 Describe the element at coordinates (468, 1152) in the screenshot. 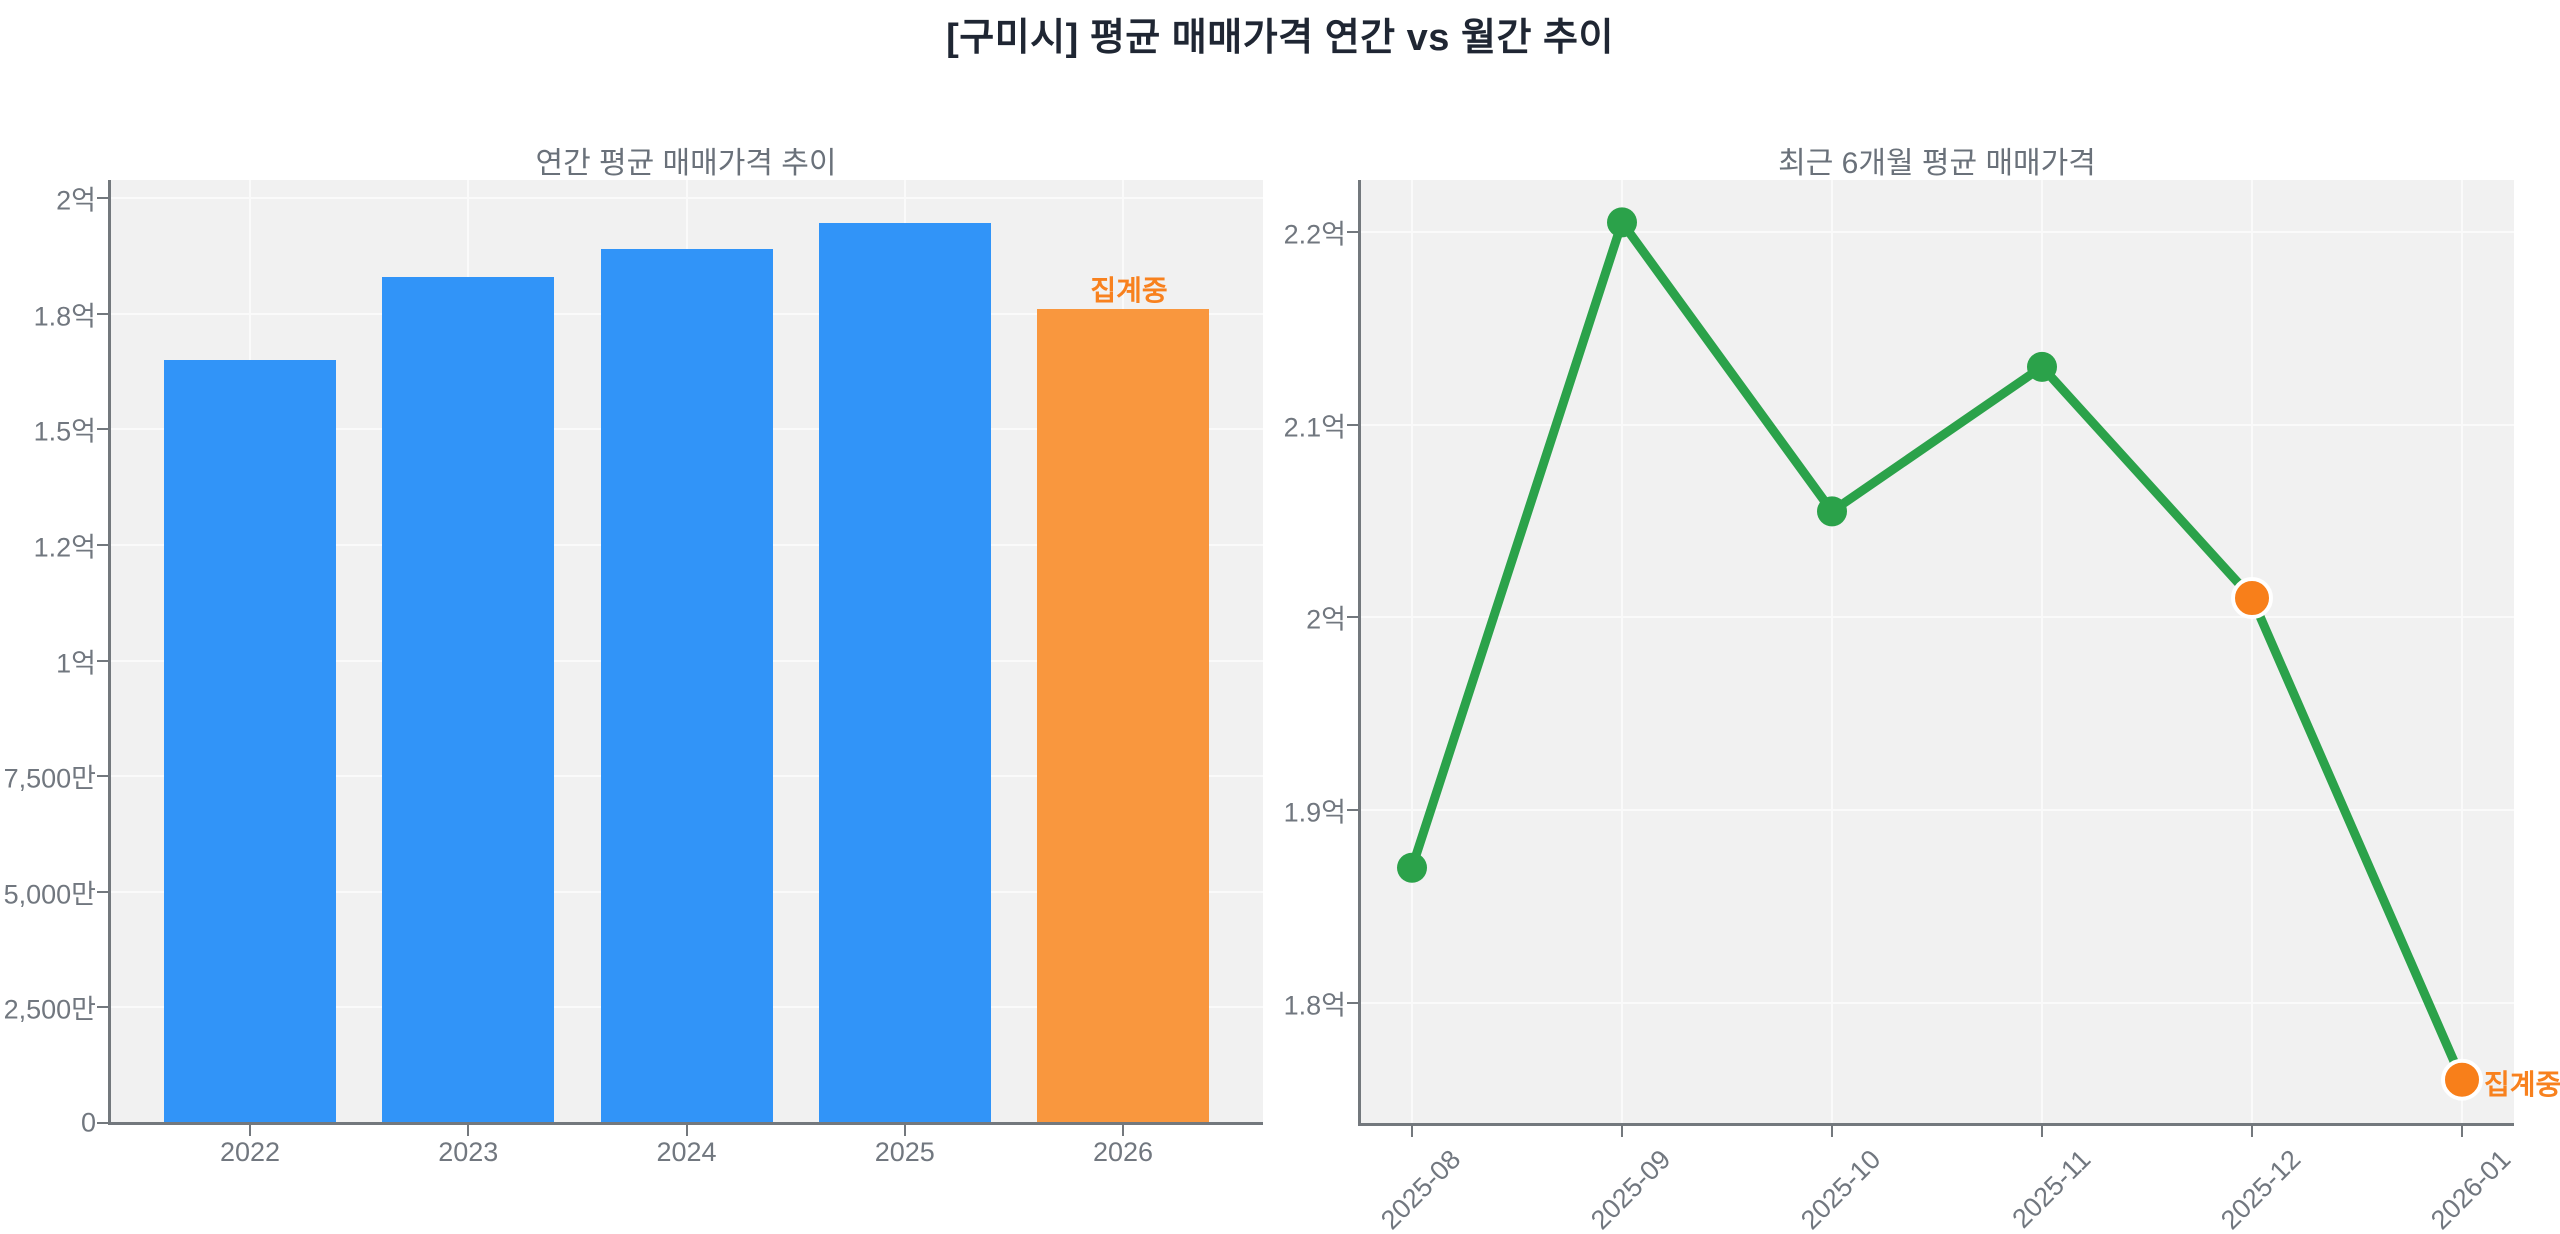

I see `x-axis-tick-label: 2023` at that location.